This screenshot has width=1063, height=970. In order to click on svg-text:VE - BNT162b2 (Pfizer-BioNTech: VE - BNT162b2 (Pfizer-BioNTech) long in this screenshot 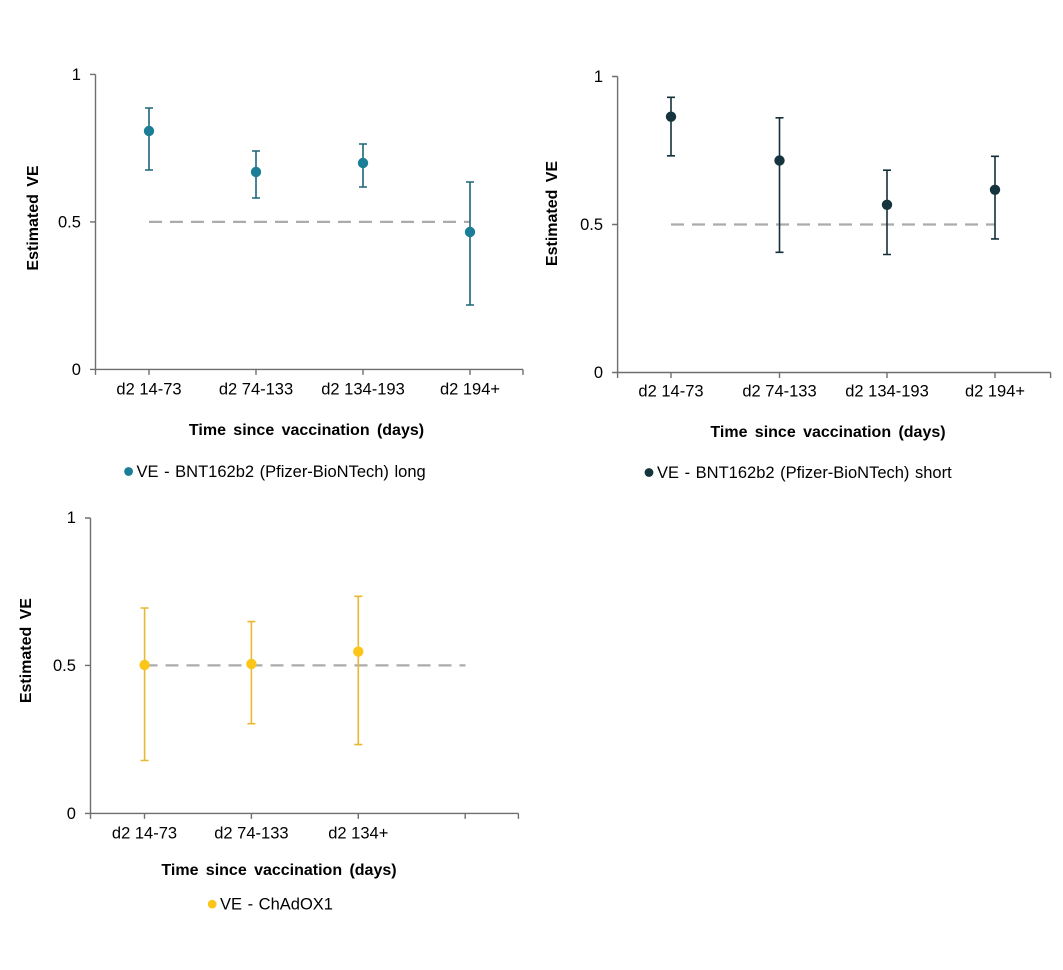, I will do `click(281, 472)`.